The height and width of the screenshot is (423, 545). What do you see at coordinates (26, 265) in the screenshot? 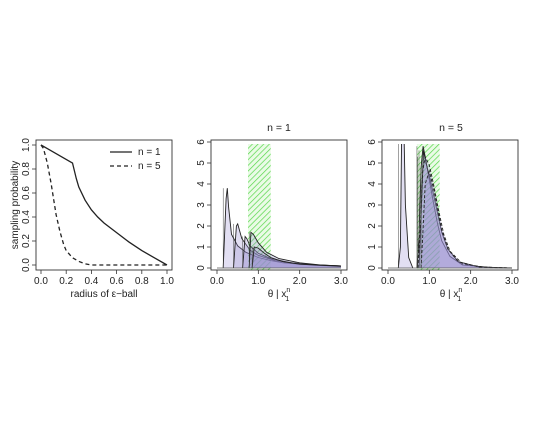
I see `y-tick-label: 0.0` at bounding box center [26, 265].